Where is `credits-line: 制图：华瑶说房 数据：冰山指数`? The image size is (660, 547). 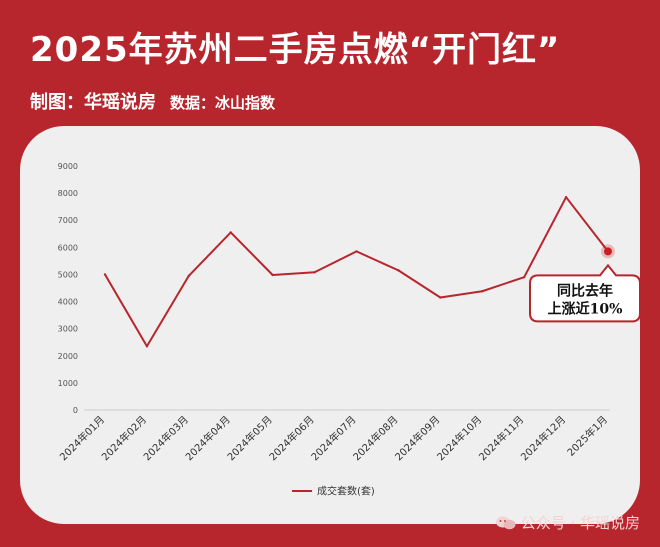 credits-line: 制图：华瑶说房 数据：冰山指数 is located at coordinates (152, 101).